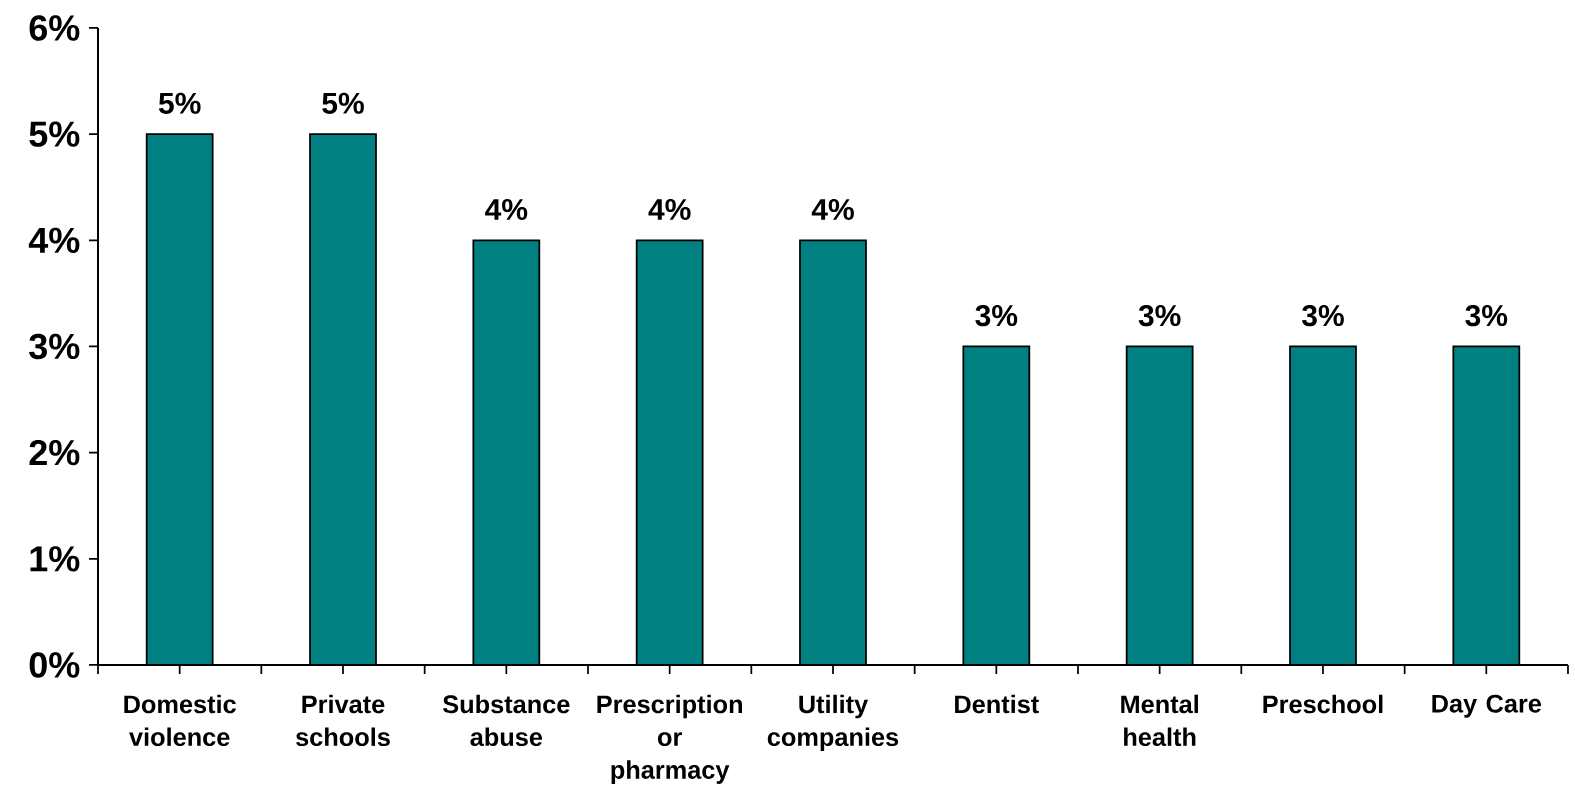  I want to click on y-tick-label: 0%, so click(54, 665).